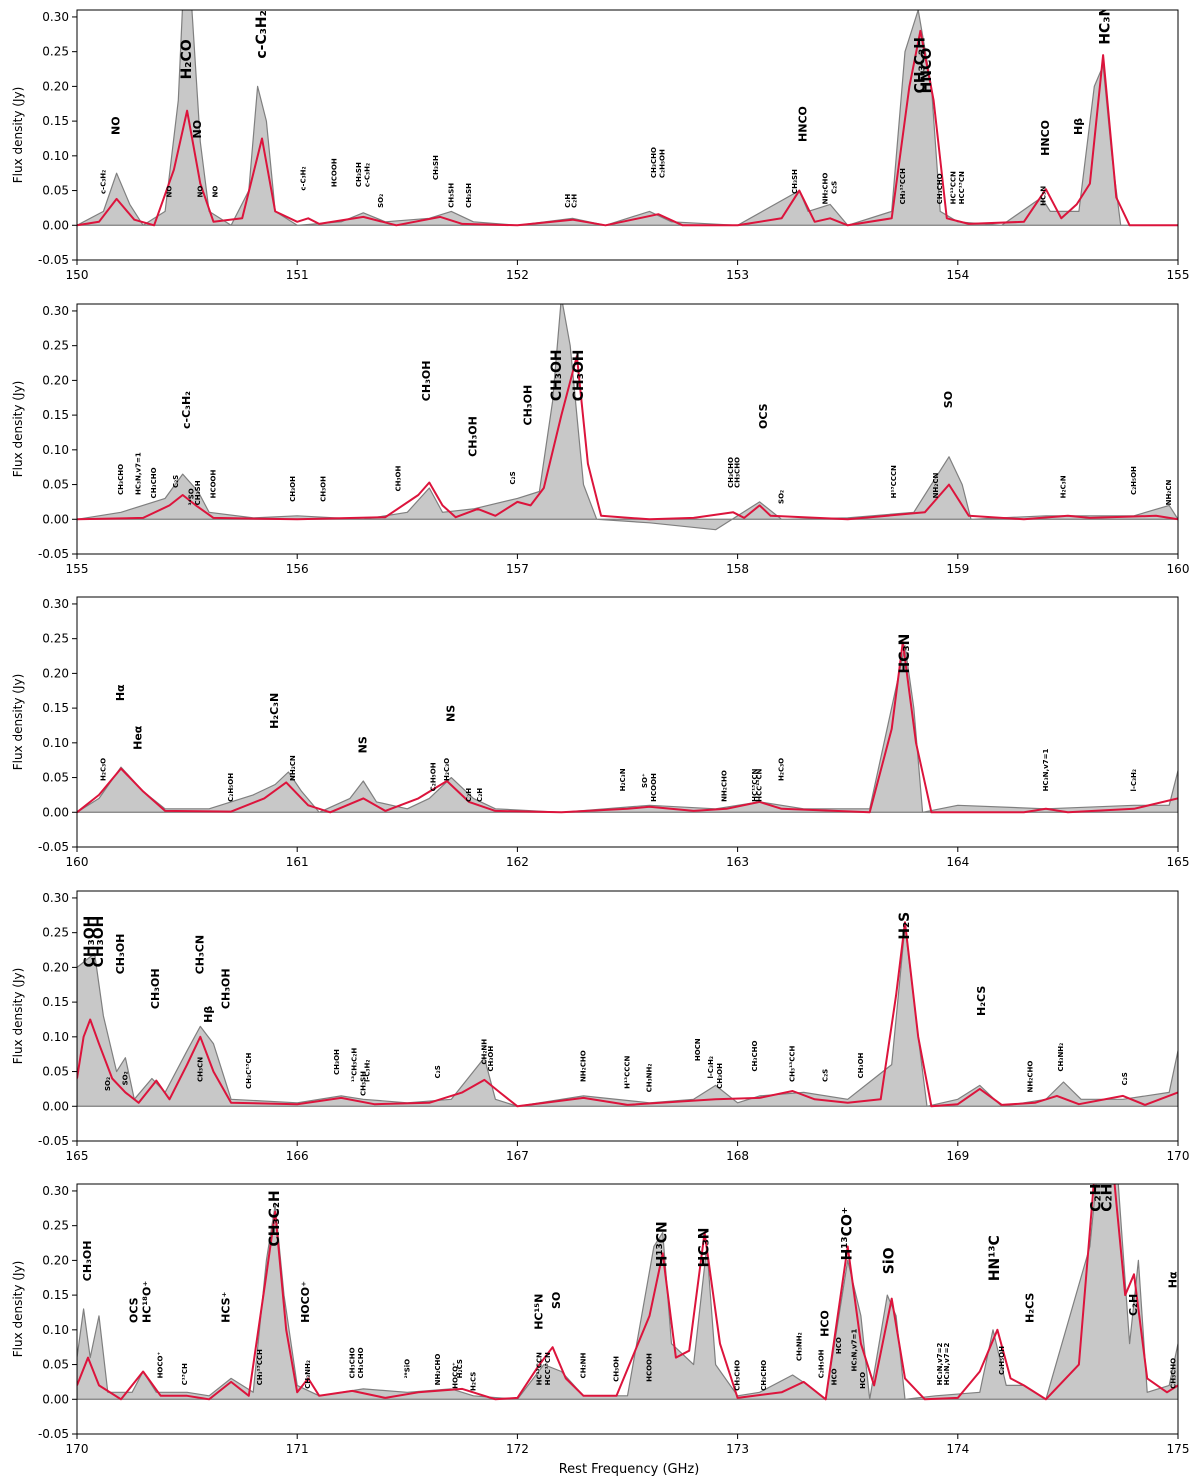 The height and width of the screenshot is (1483, 1200). What do you see at coordinates (517, 275) in the screenshot?
I see `x-tick-label: 152` at bounding box center [517, 275].